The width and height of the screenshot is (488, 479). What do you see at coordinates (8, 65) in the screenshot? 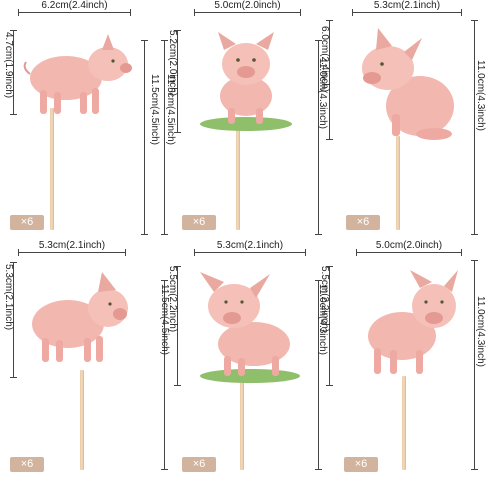
I see `height-label: 4.7cm(1.9inch)` at bounding box center [8, 65].